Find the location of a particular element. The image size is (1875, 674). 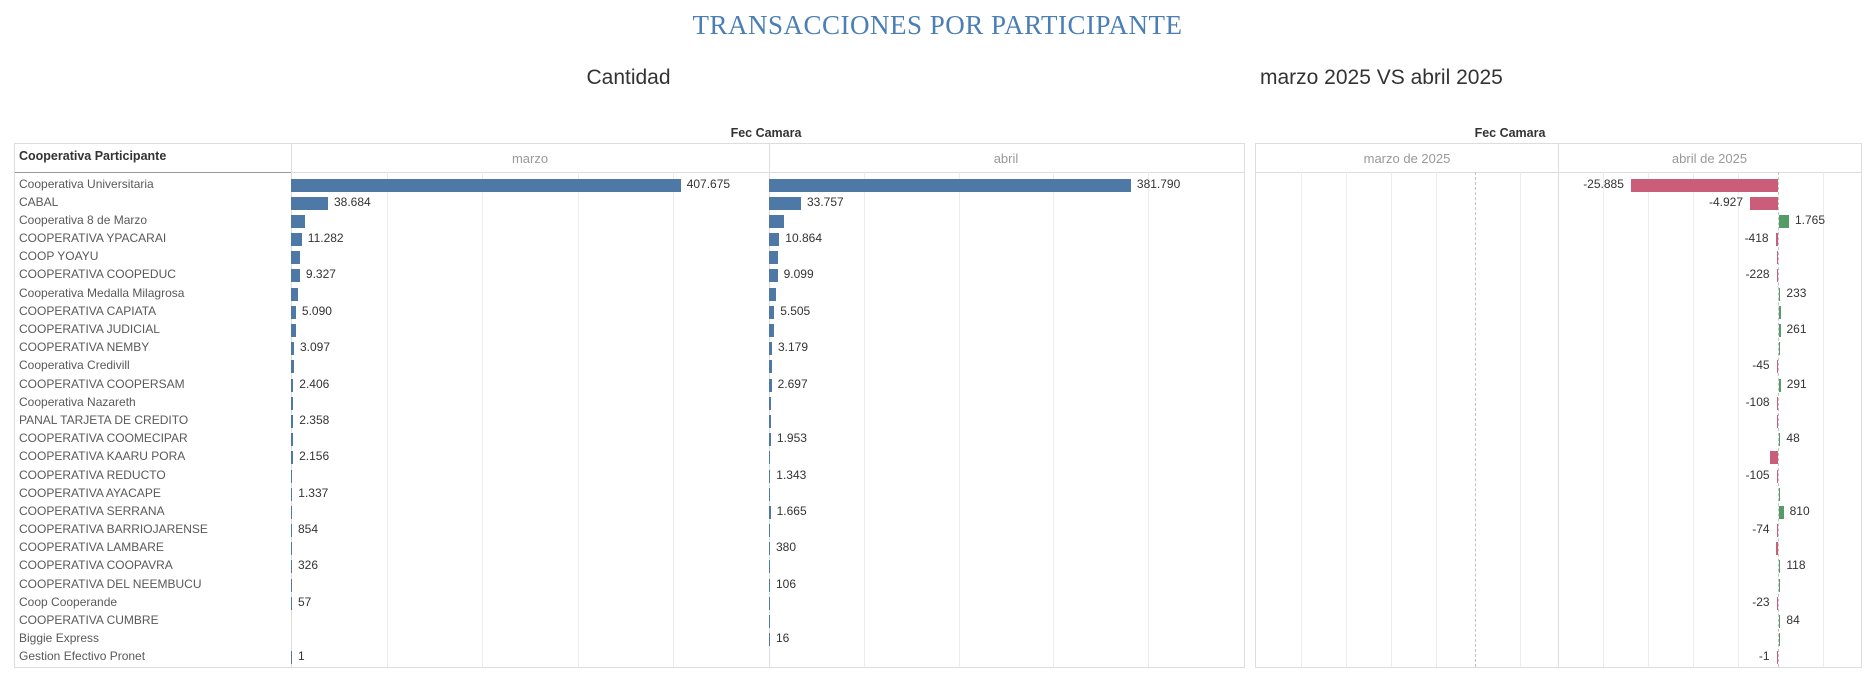

row-label: COOPERATIVA BARRIOJARENSE is located at coordinates (113, 529).